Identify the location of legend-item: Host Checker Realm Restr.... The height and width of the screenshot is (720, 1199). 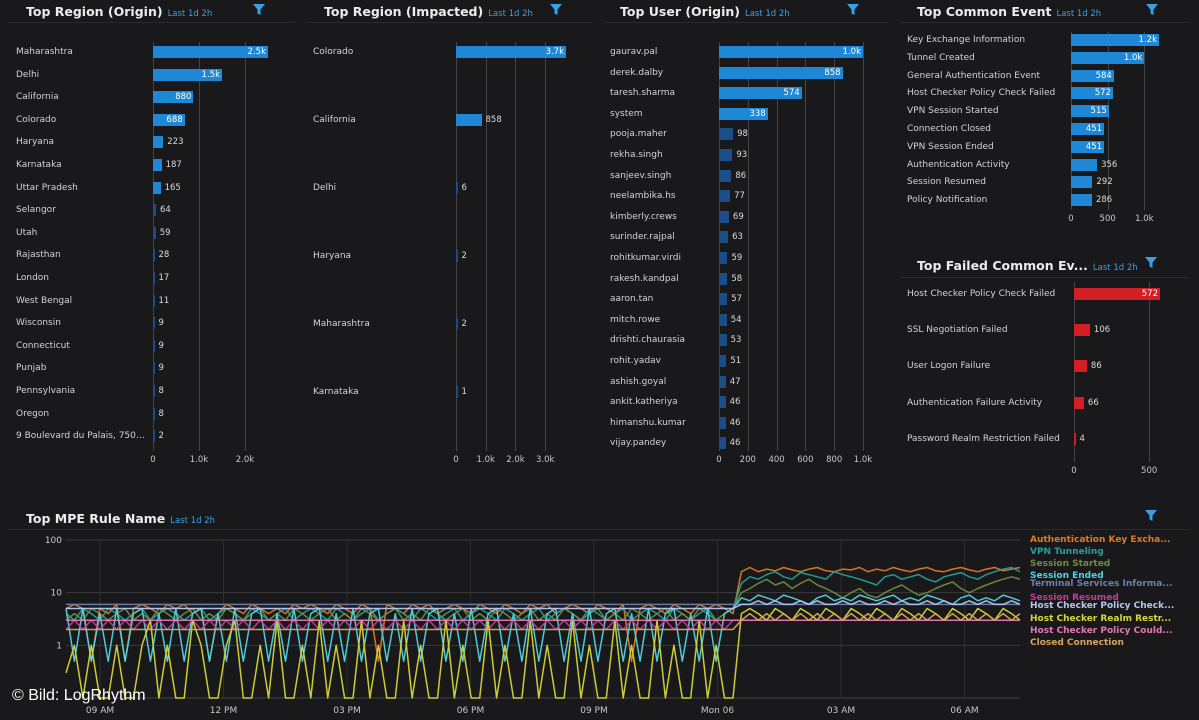
(1100, 619).